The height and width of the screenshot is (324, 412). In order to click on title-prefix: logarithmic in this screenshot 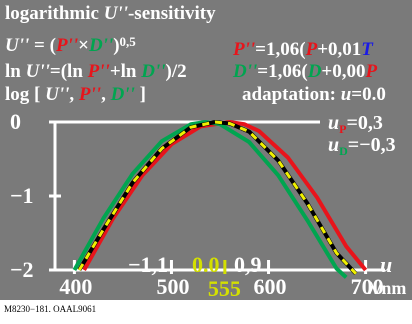, I will do `click(54, 13)`.